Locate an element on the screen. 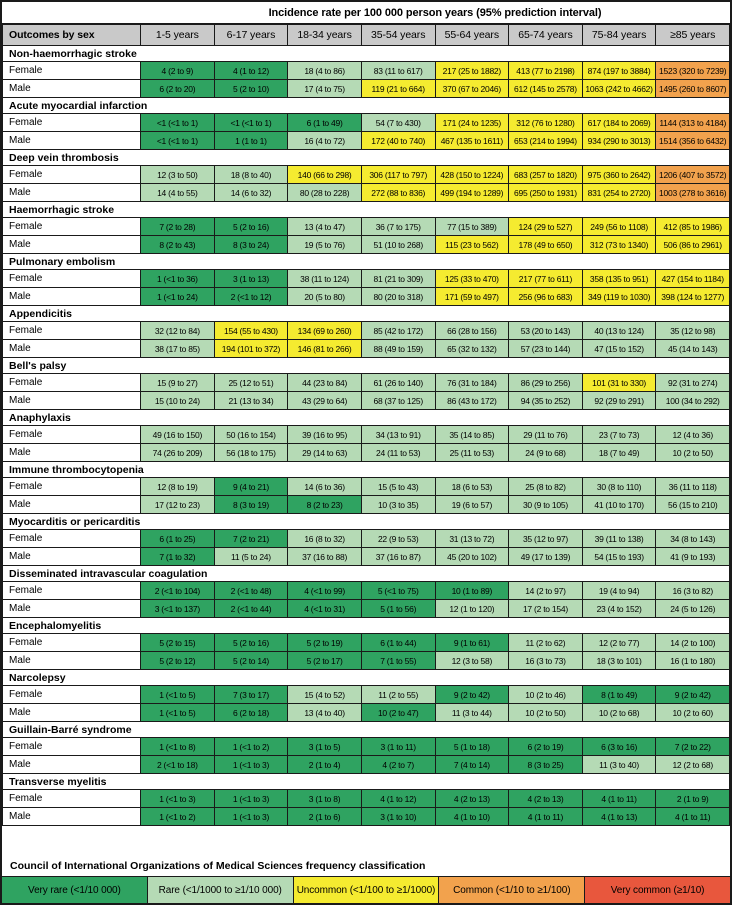  incidence-cell: 19 (4 to 94) is located at coordinates (619, 590).